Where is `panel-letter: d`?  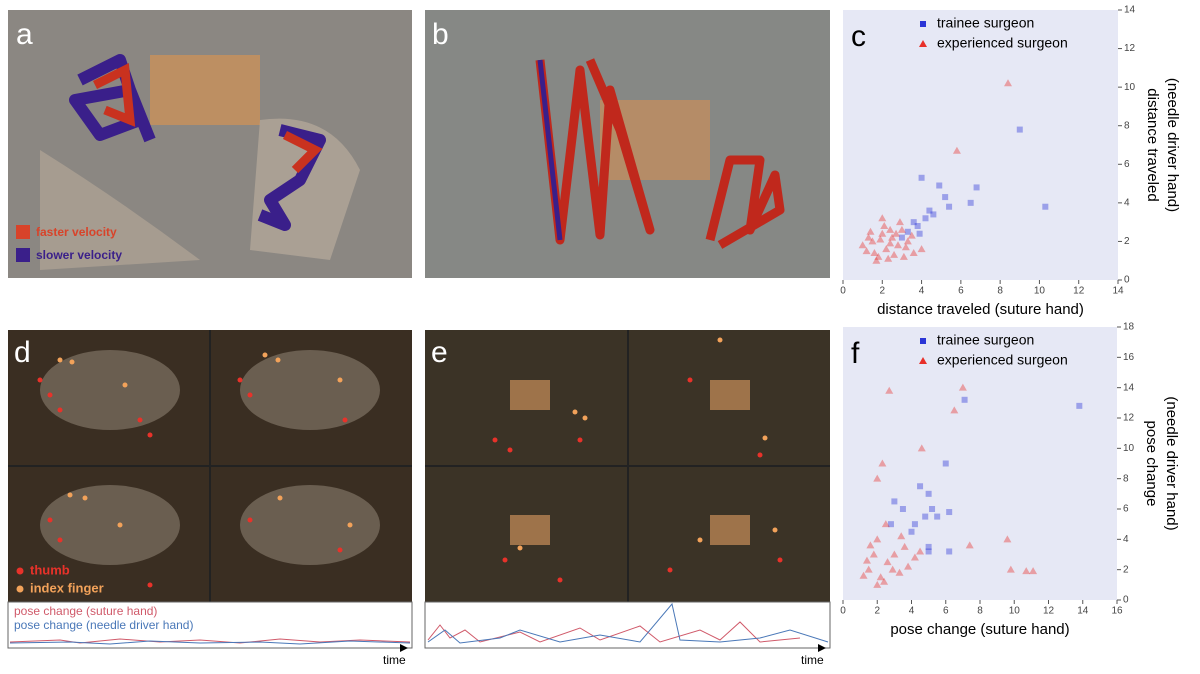
panel-letter: d is located at coordinates (22, 352).